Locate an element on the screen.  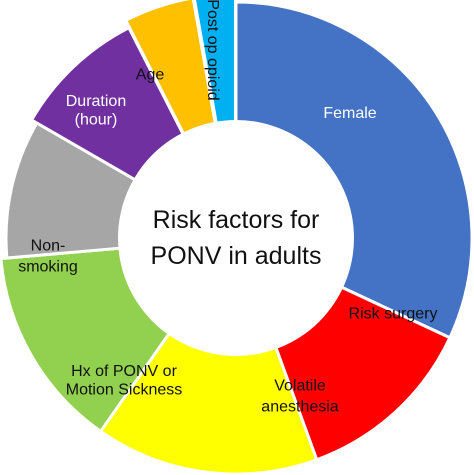
label-duration: Duration (hour) is located at coordinates (96, 111).